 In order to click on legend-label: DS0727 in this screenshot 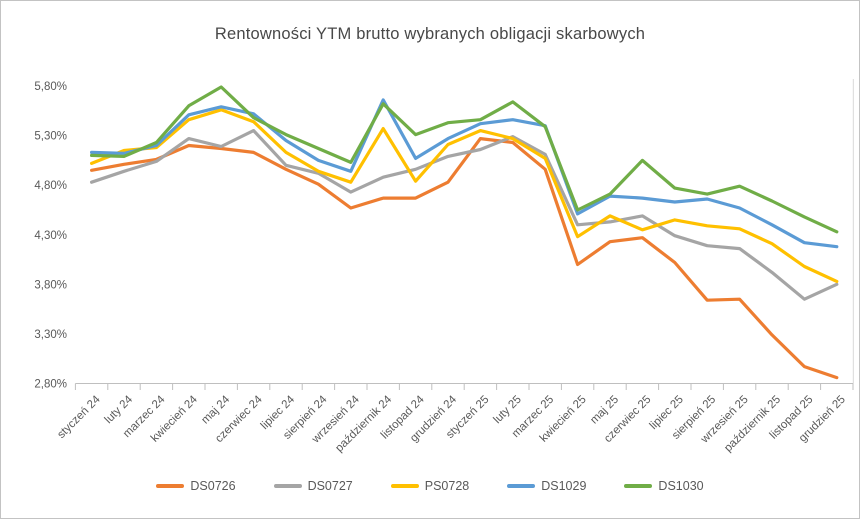, I will do `click(330, 486)`.